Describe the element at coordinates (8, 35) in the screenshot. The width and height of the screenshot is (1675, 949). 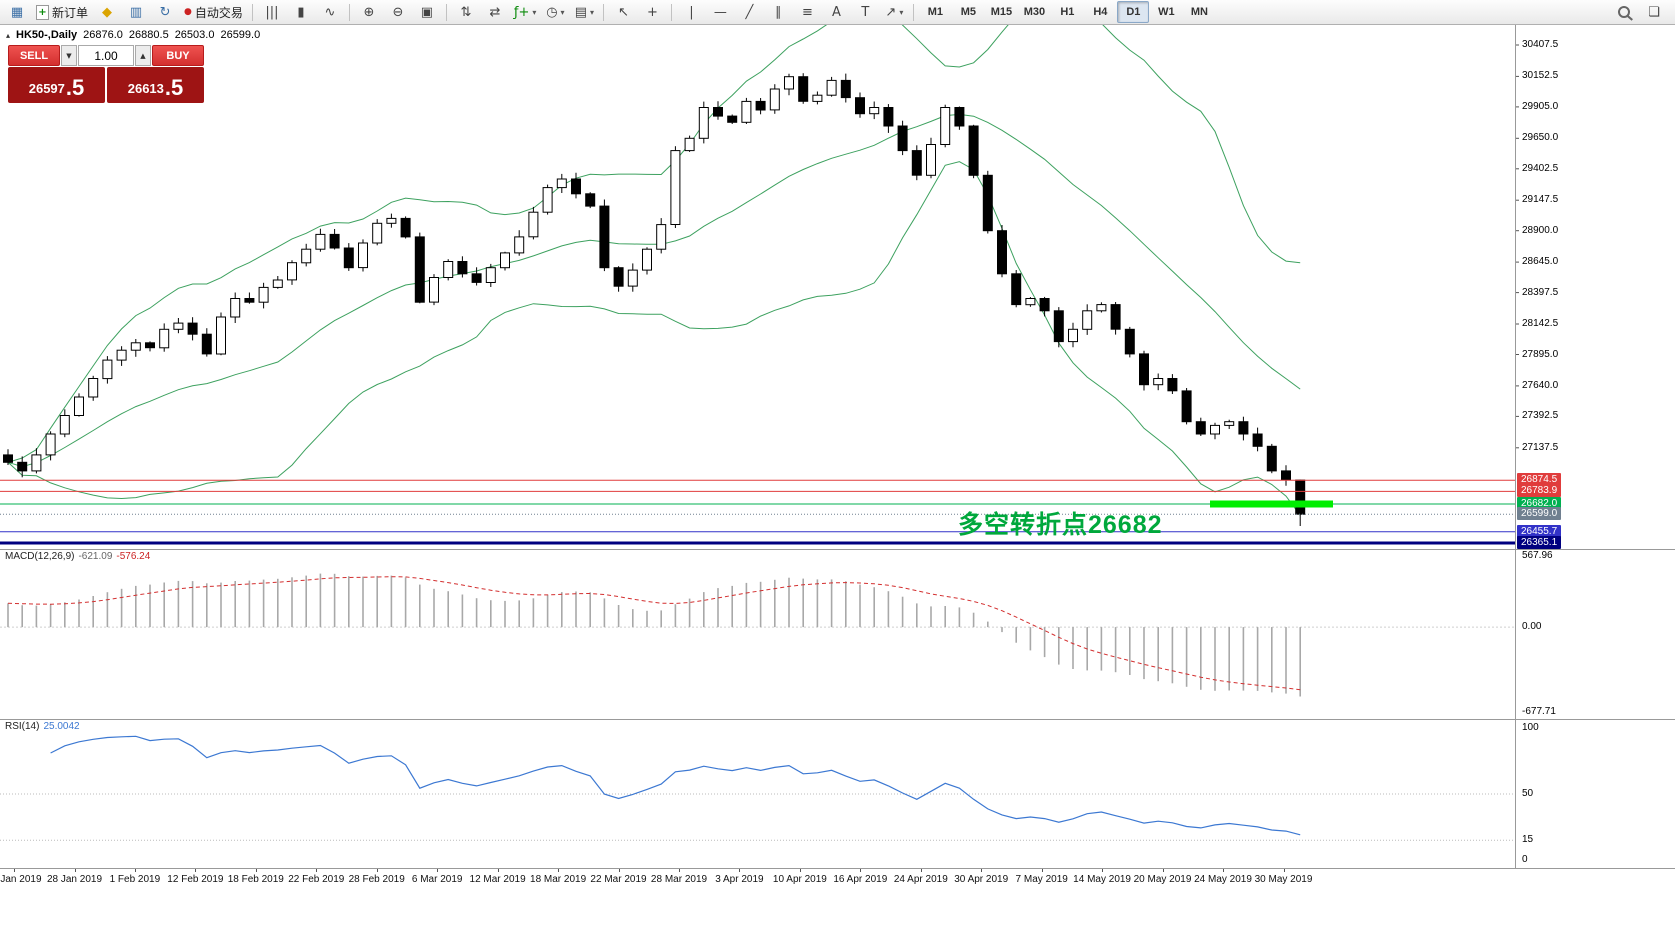
I see `collapse-icon: ▴` at that location.